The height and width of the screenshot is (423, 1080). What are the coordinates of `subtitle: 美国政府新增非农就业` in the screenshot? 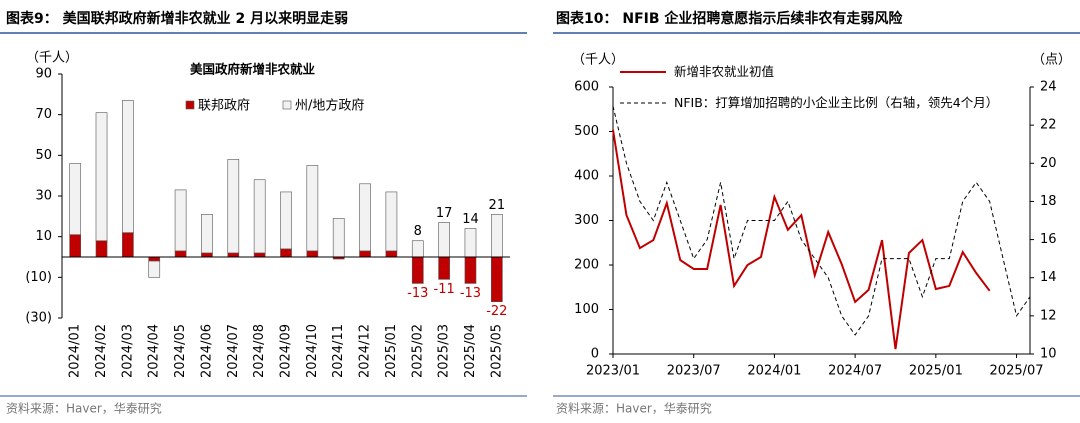 It's located at (253, 69).